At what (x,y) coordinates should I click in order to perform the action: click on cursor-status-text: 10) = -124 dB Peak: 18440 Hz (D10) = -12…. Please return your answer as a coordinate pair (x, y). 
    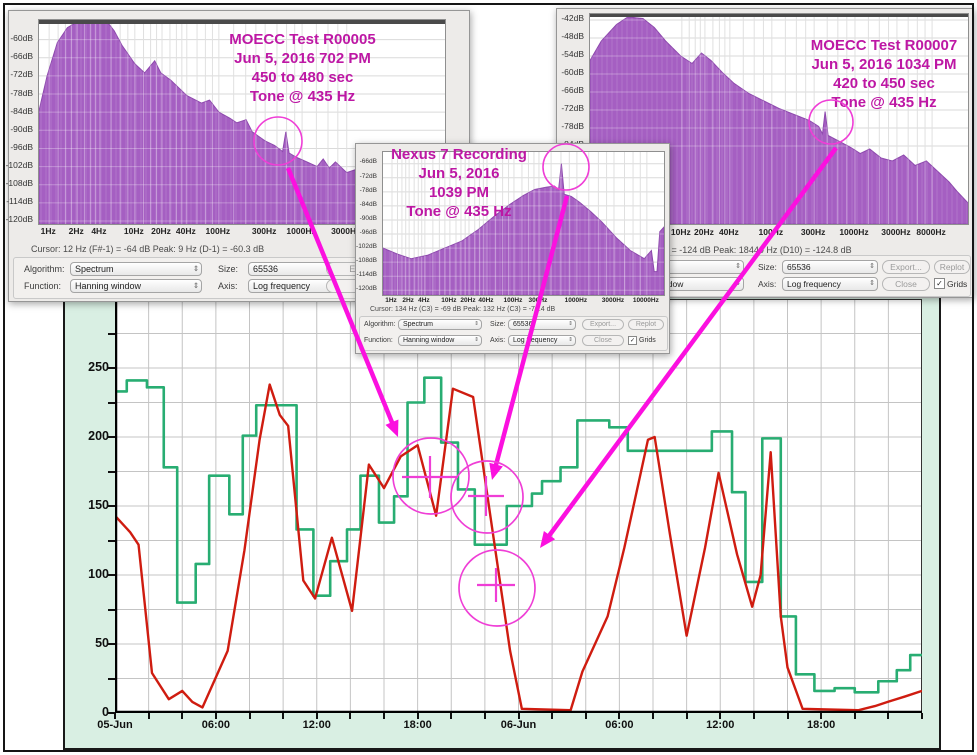
    Looking at the image, I should click on (754, 250).